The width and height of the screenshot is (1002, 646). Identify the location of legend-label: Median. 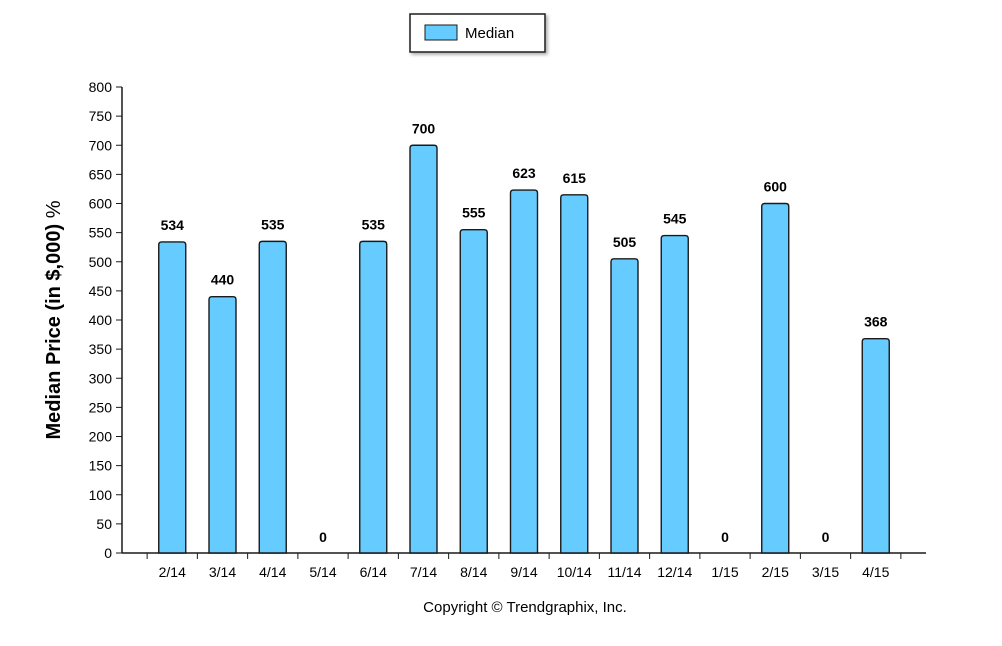
(489, 33).